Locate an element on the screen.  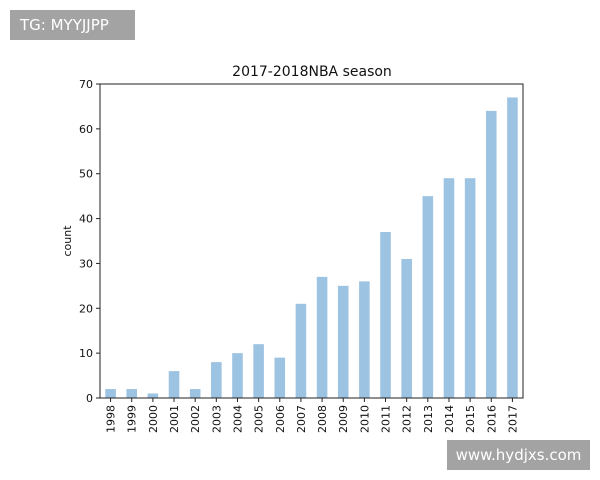
y-tick-label: 70 is located at coordinates (86, 84).